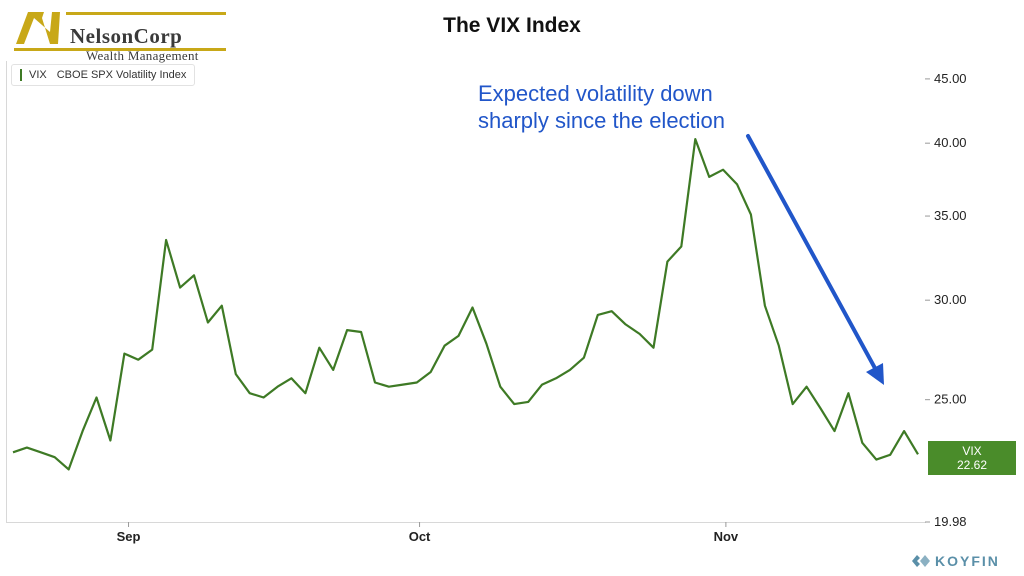 This screenshot has width=1024, height=576. I want to click on y-tick-label: 25.00, so click(950, 399).